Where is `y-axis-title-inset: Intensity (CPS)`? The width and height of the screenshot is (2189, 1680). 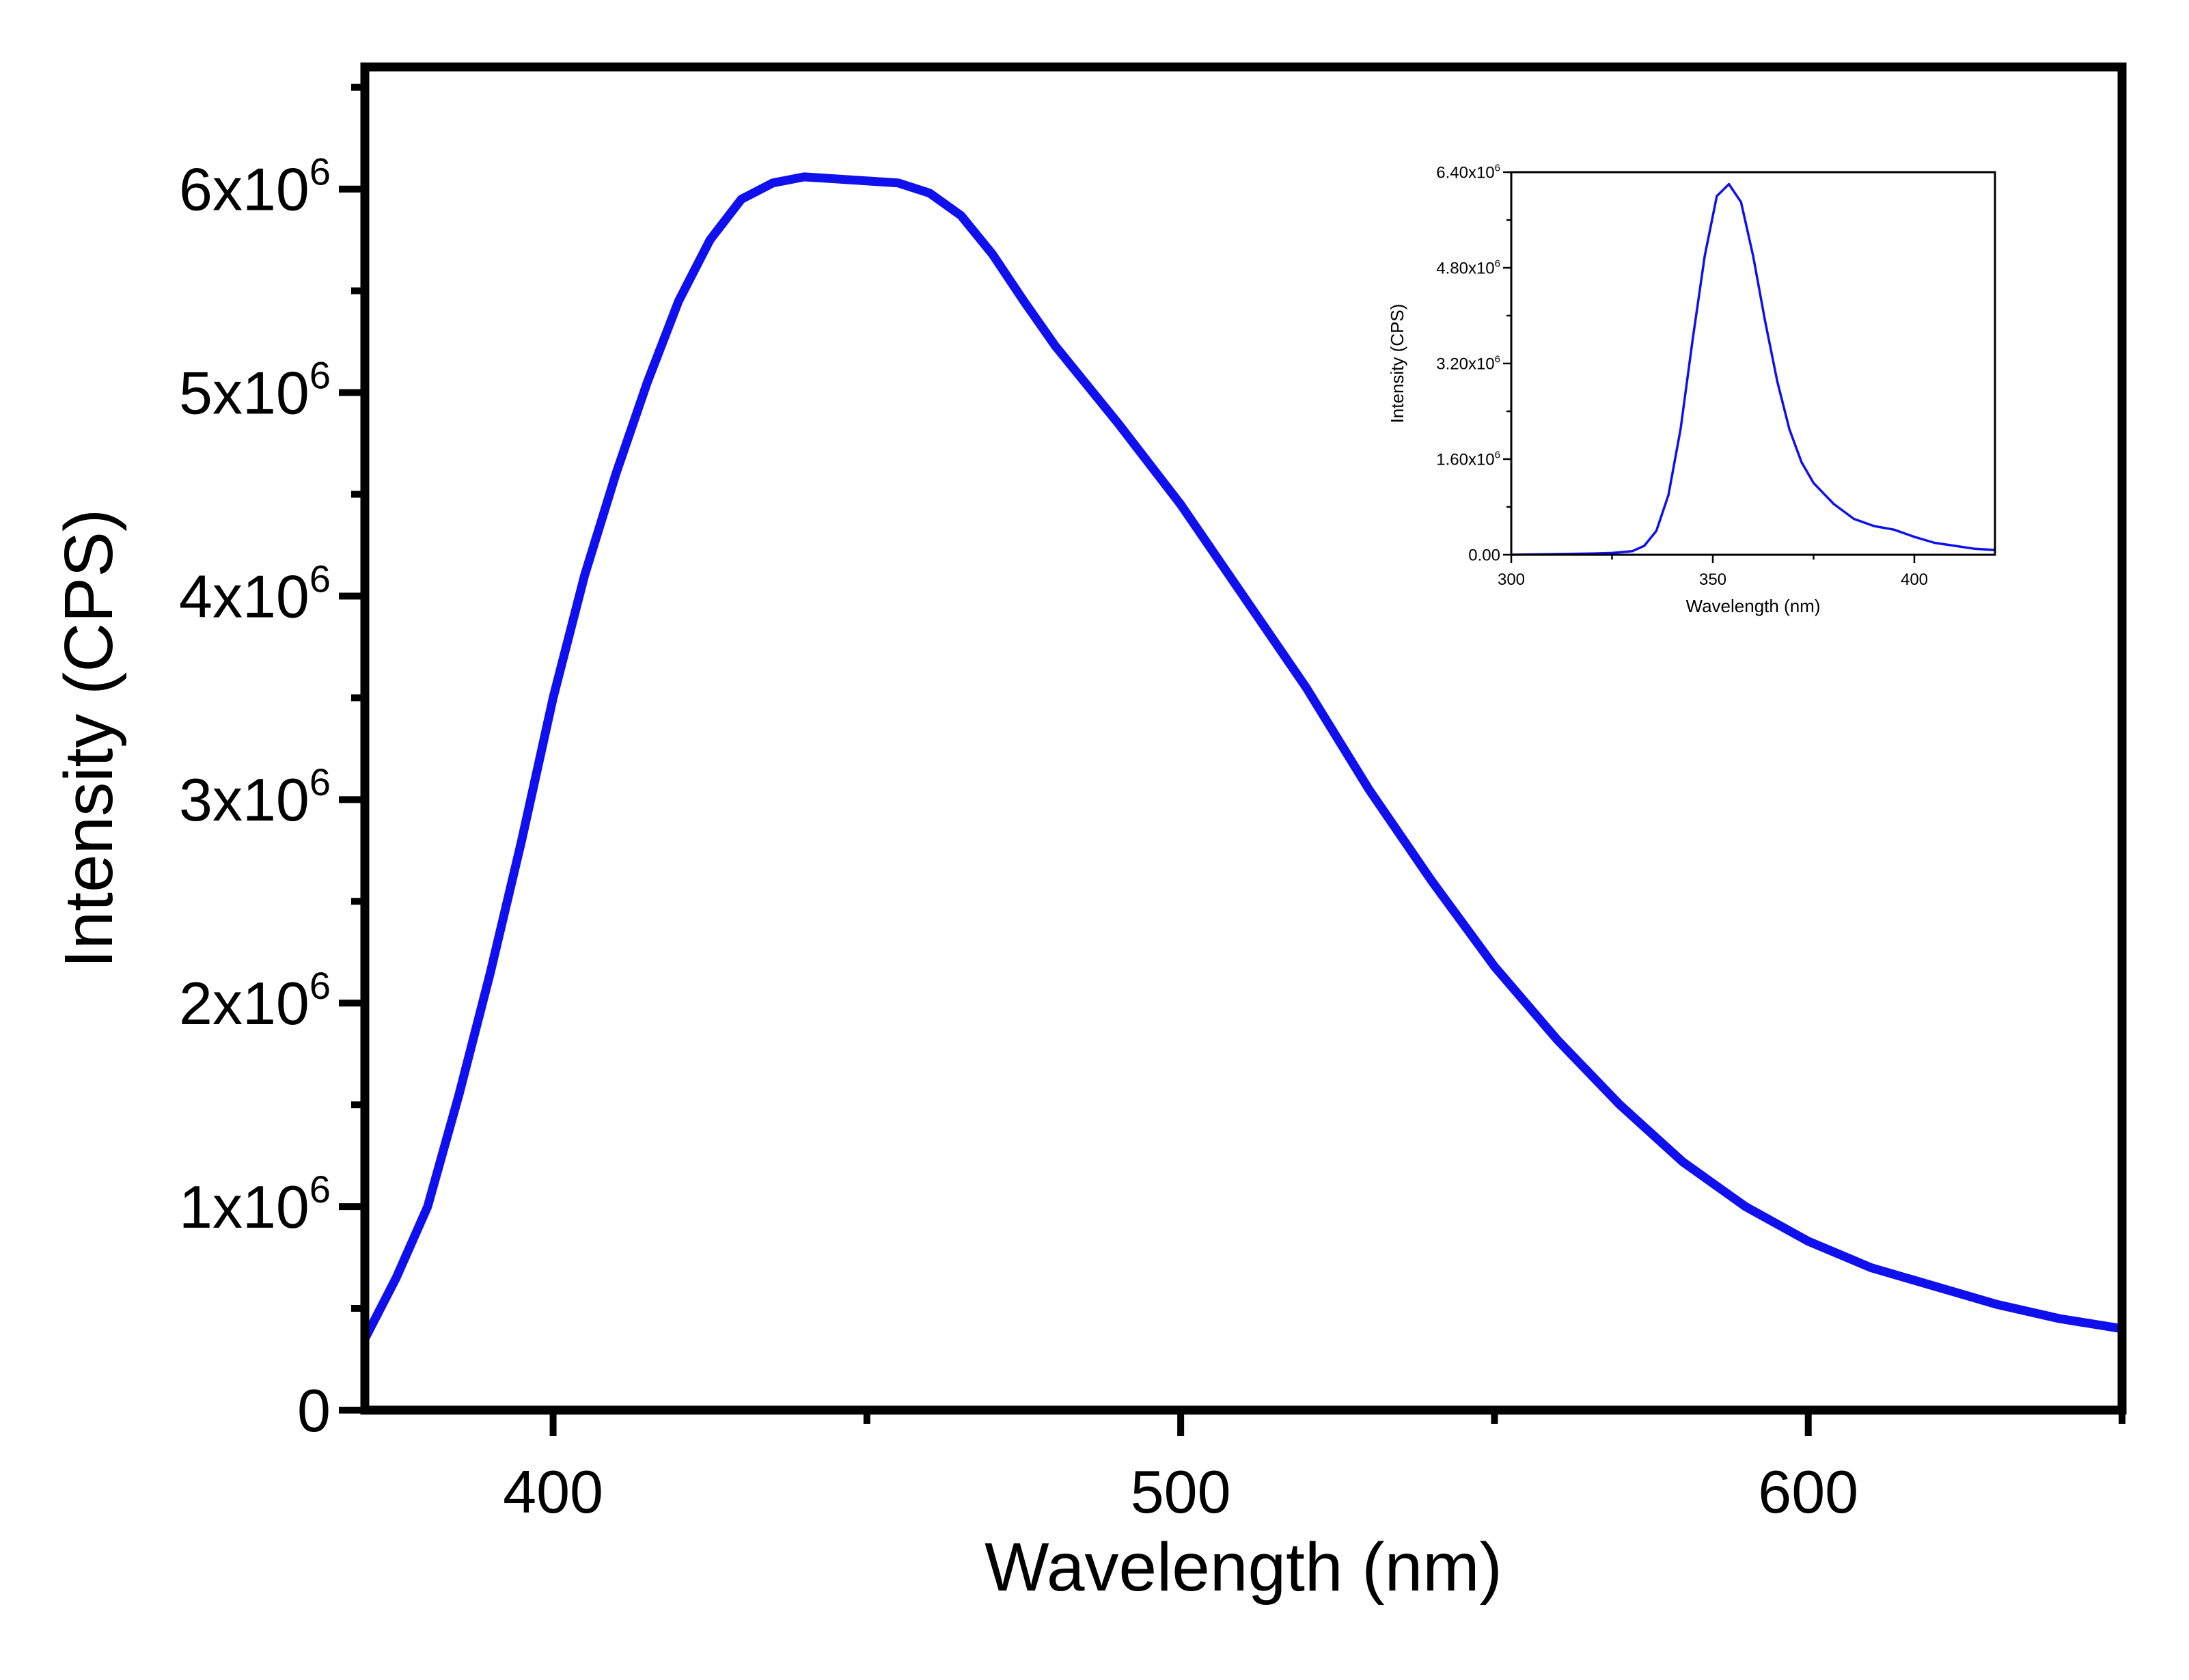 y-axis-title-inset: Intensity (CPS) is located at coordinates (1397, 364).